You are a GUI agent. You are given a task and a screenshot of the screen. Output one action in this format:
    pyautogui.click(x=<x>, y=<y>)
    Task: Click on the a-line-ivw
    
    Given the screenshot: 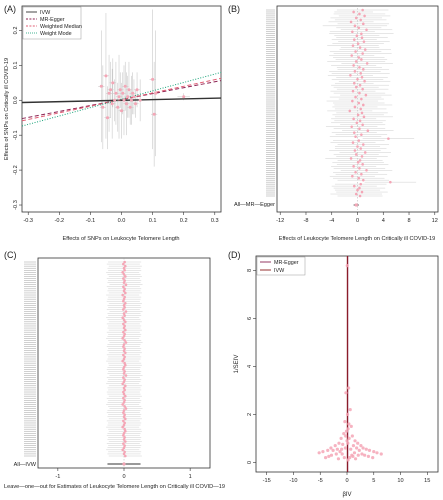 What is the action you would take?
    pyautogui.click(x=121, y=100)
    